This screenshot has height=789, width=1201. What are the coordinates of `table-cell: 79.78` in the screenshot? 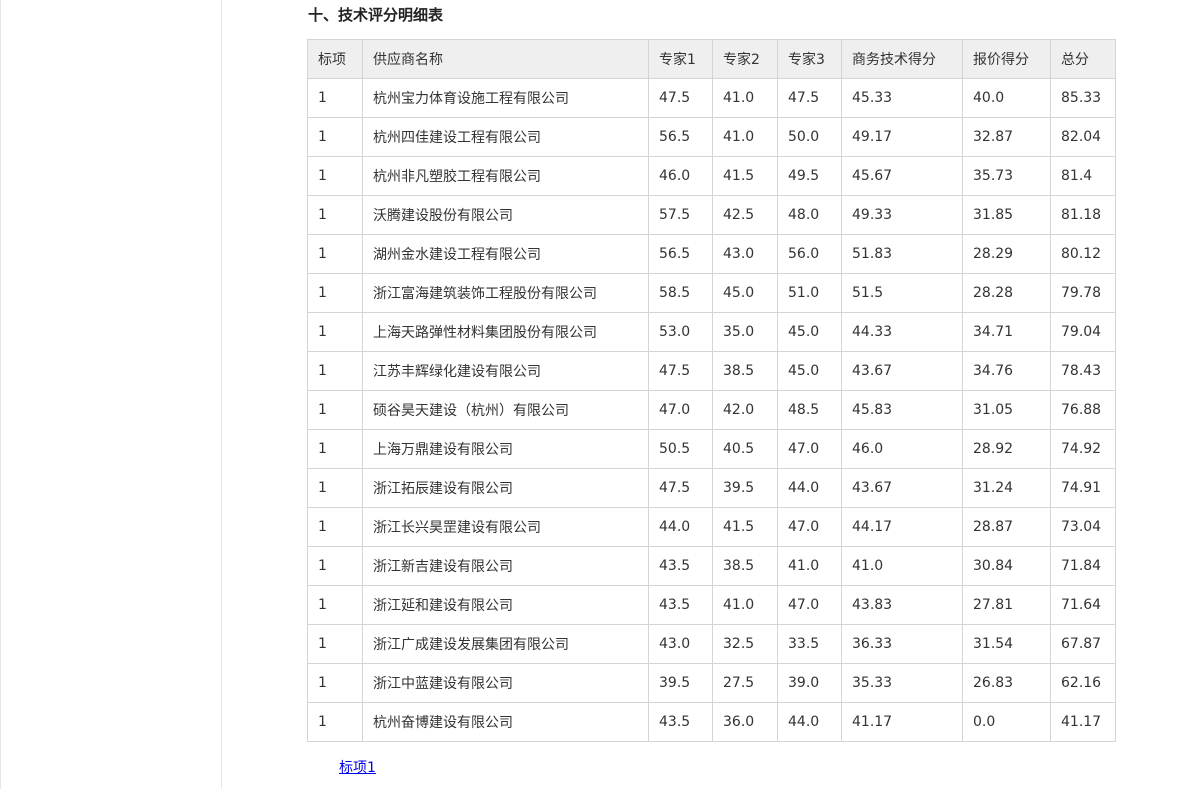 It's located at (1083, 293).